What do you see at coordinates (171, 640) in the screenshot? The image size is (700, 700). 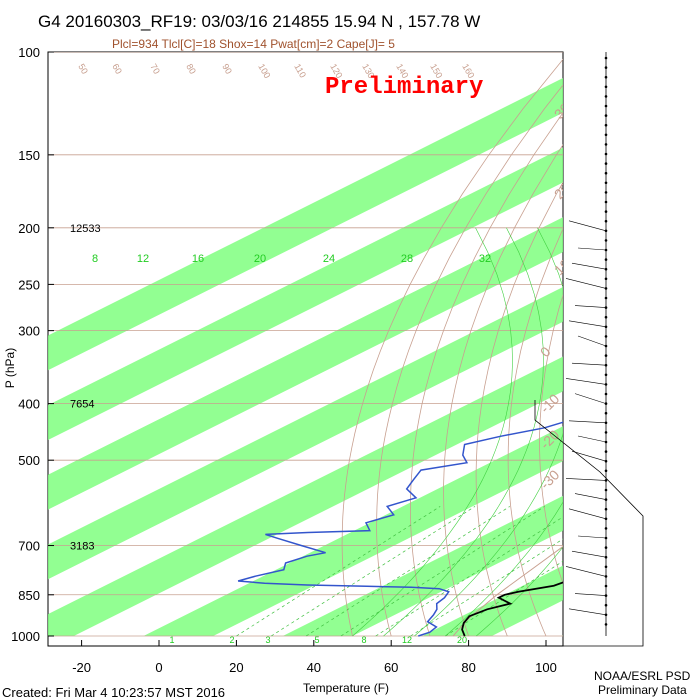 I see `mixing-ratio-bottom-label: 1` at bounding box center [171, 640].